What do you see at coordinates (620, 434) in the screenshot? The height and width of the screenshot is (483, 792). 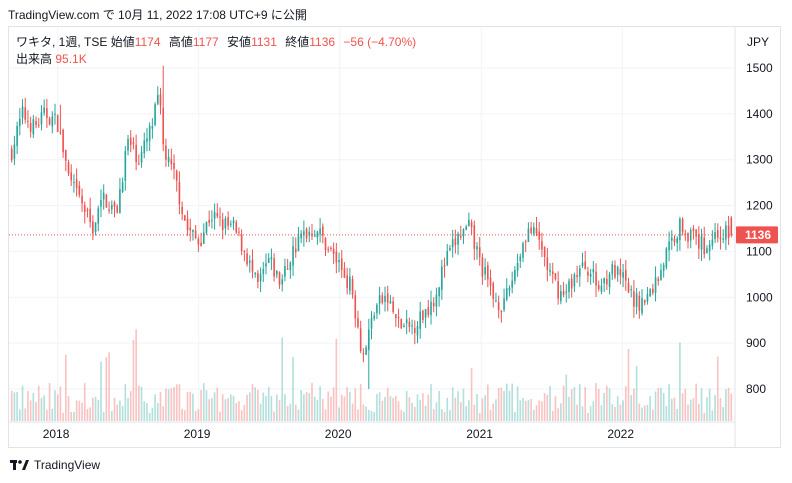 I see `year-tick-label: 2022` at bounding box center [620, 434].